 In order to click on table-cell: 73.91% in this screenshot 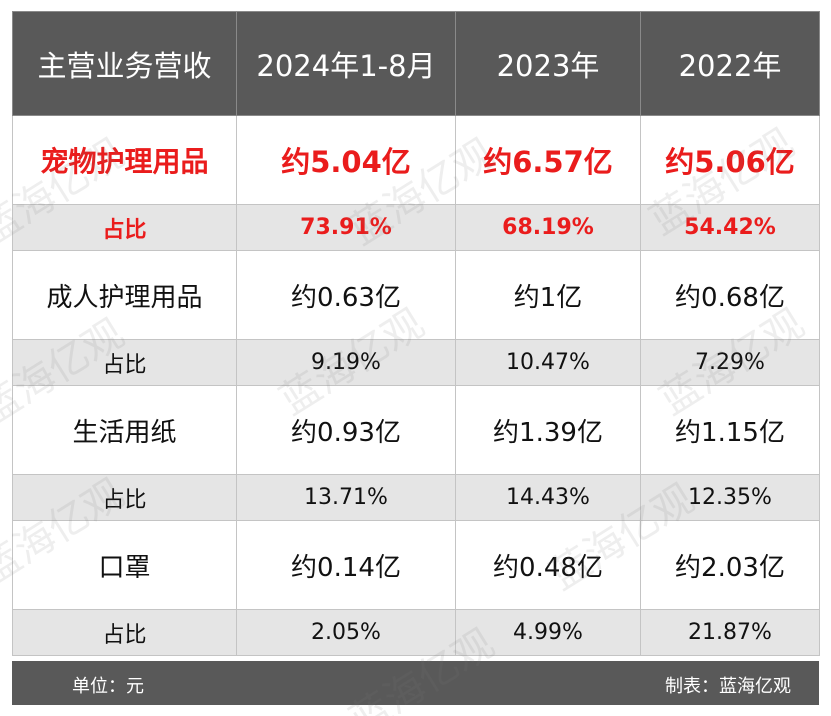, I will do `click(346, 227)`.